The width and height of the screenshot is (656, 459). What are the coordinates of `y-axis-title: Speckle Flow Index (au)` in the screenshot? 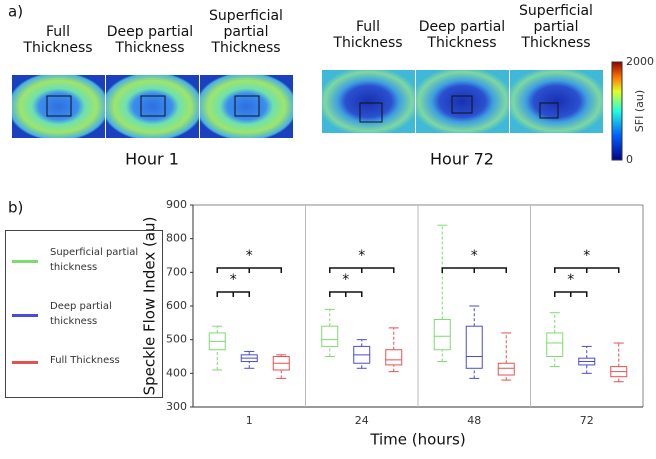 It's located at (150, 306).